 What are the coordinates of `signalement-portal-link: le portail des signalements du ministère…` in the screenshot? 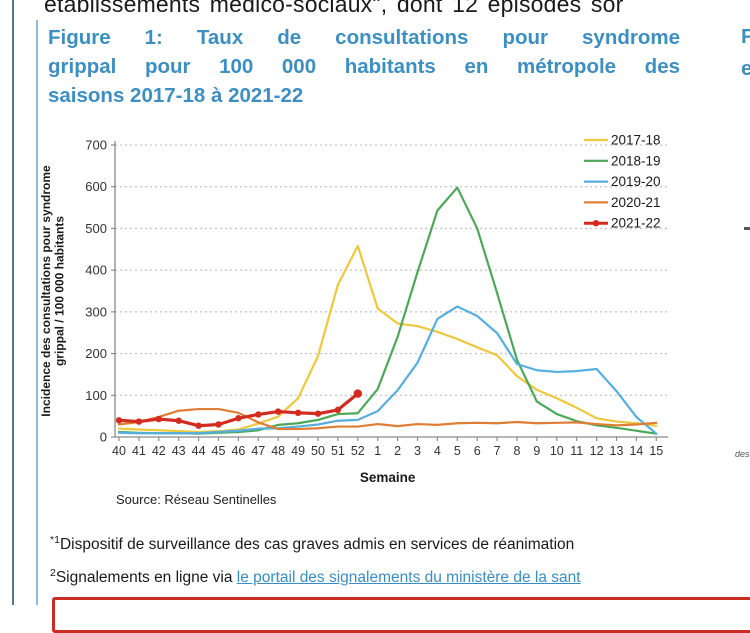 It's located at (408, 578).